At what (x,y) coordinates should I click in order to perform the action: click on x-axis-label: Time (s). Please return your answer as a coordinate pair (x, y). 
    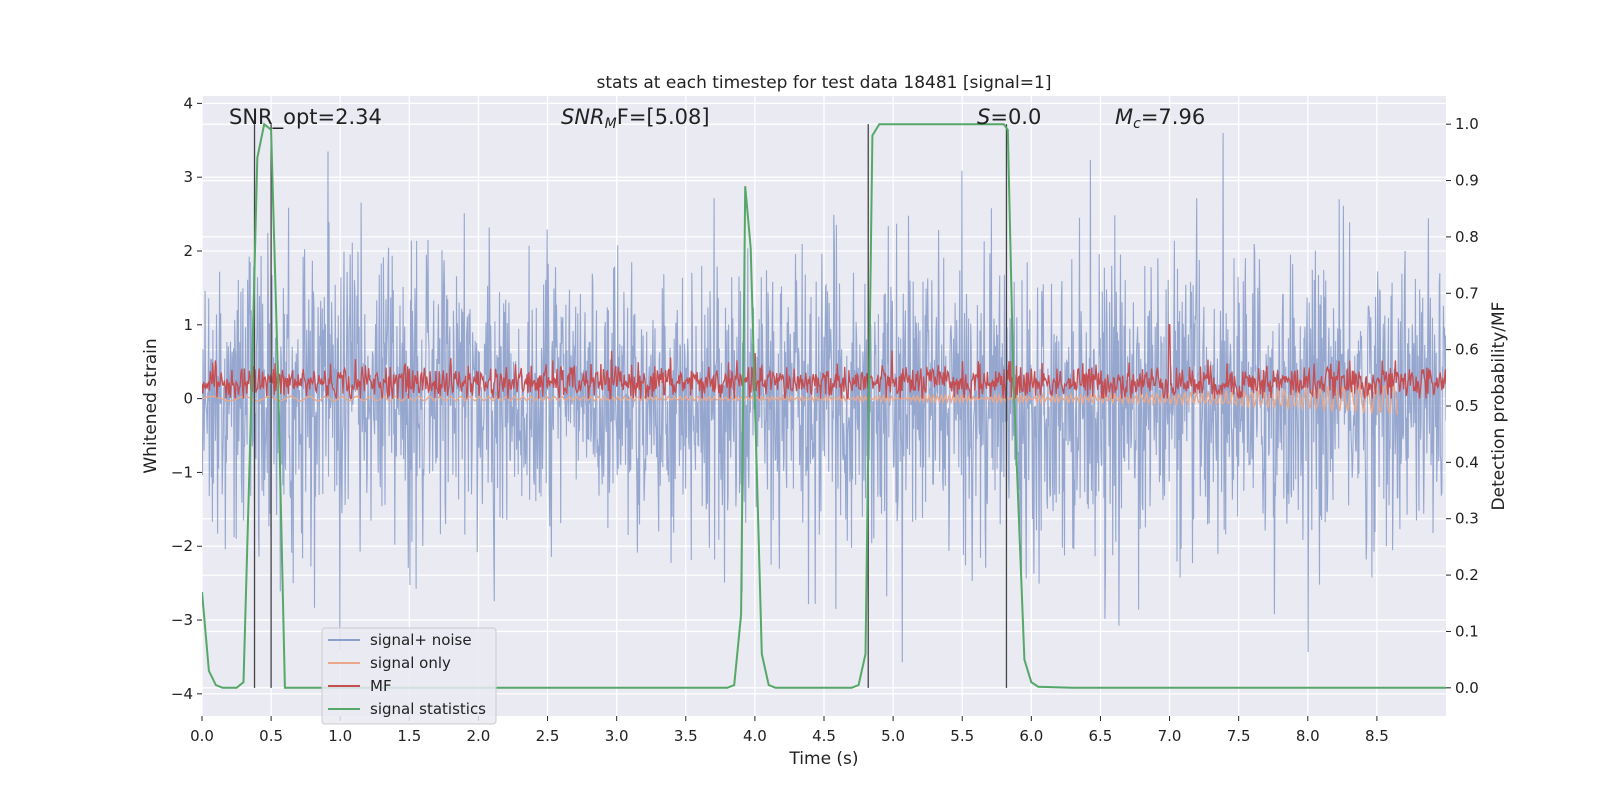
    Looking at the image, I should click on (823, 759).